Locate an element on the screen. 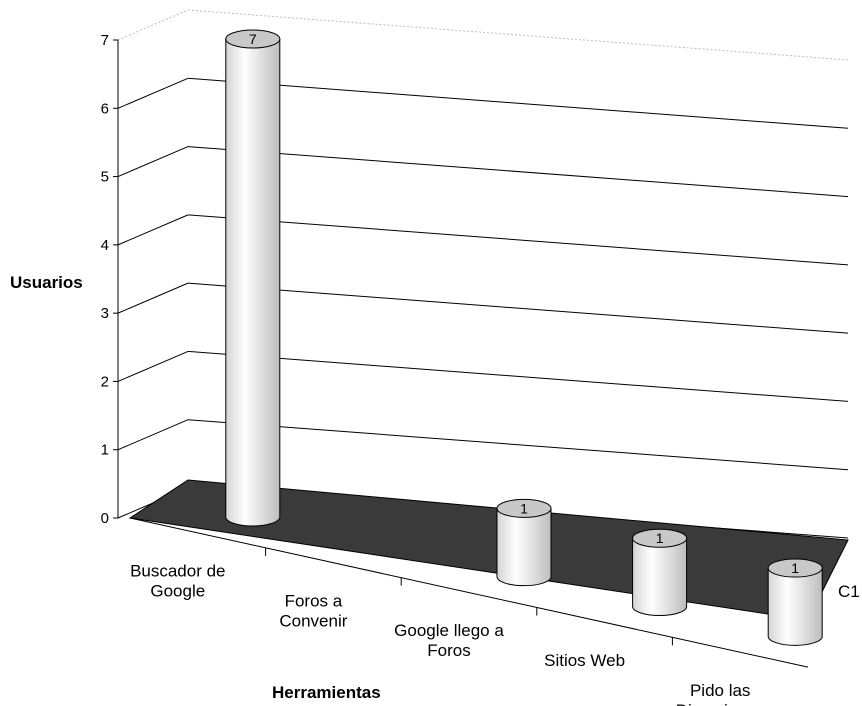 The width and height of the screenshot is (862, 706). y-tick-label: 1 is located at coordinates (105, 450).